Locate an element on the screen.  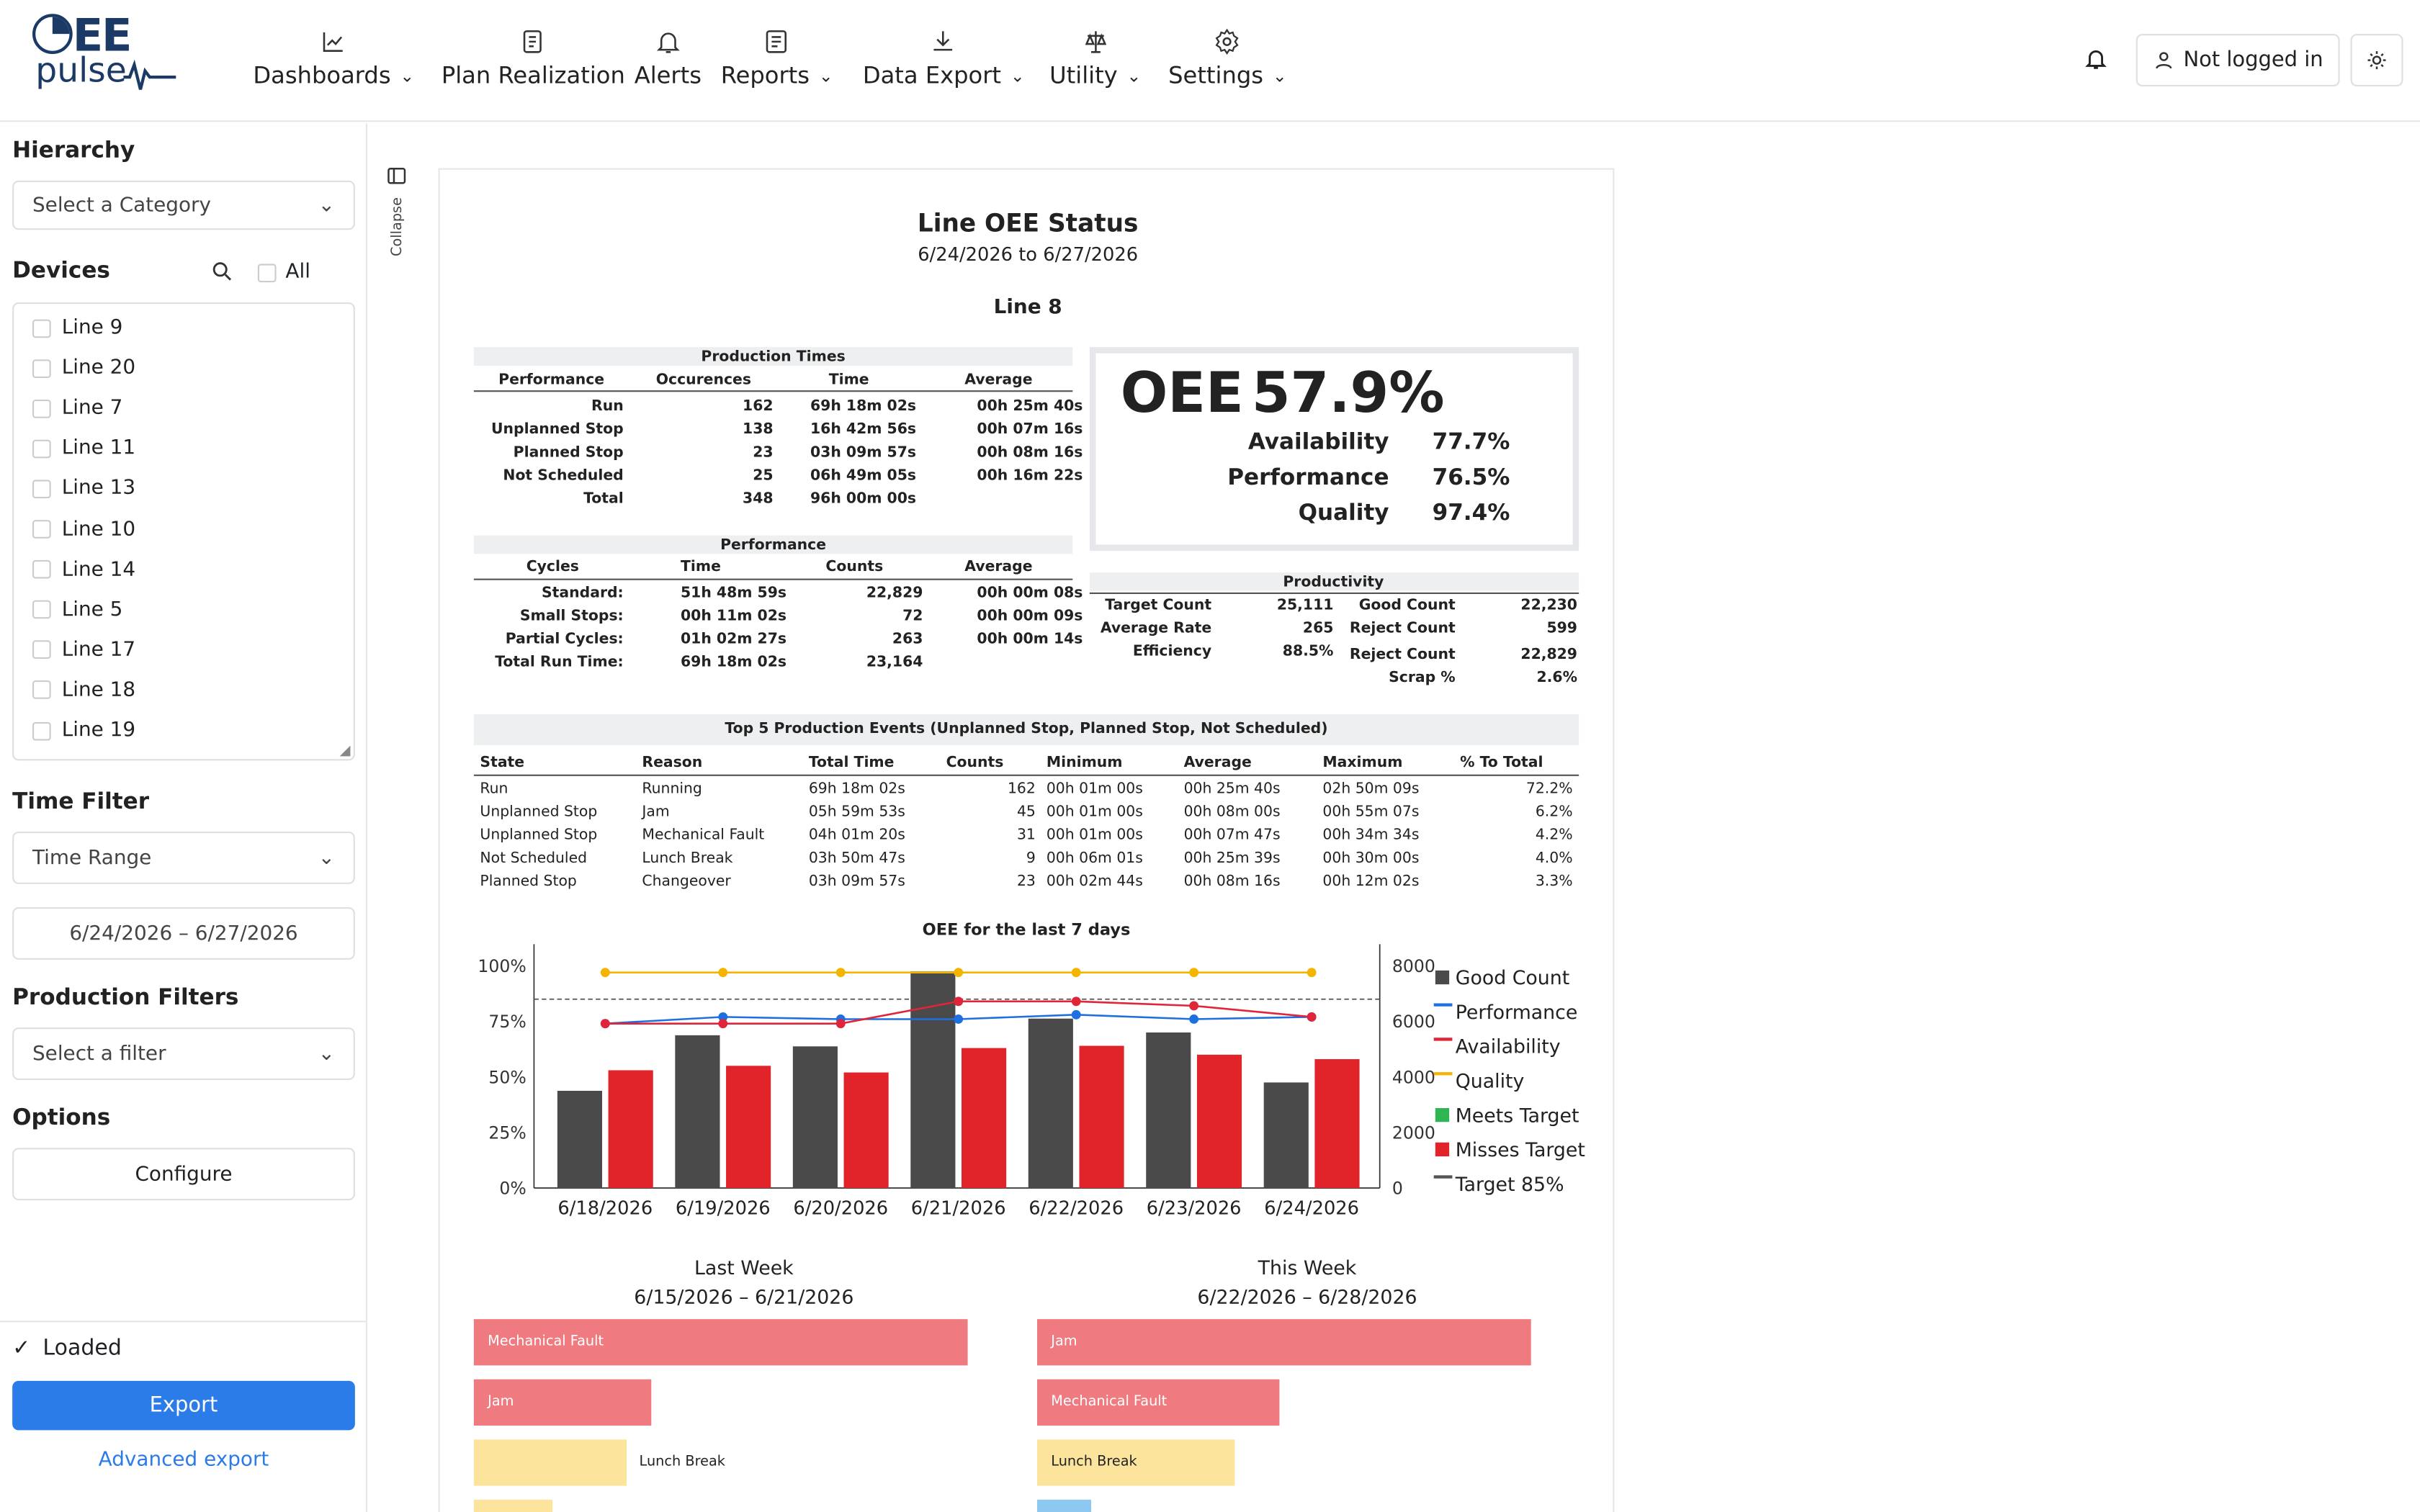
table-header: Time is located at coordinates (848, 380).